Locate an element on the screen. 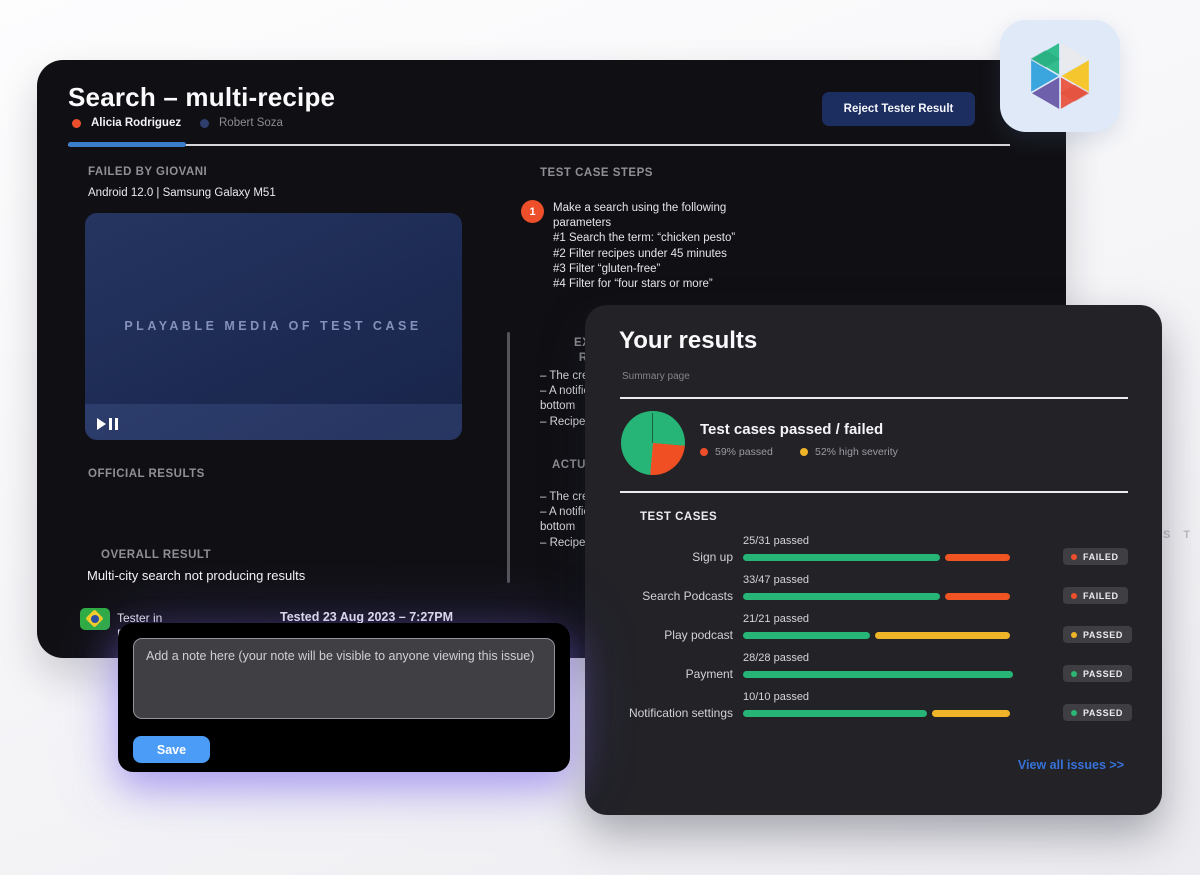 The image size is (1200, 875). pie-chart-notch is located at coordinates (652, 428).